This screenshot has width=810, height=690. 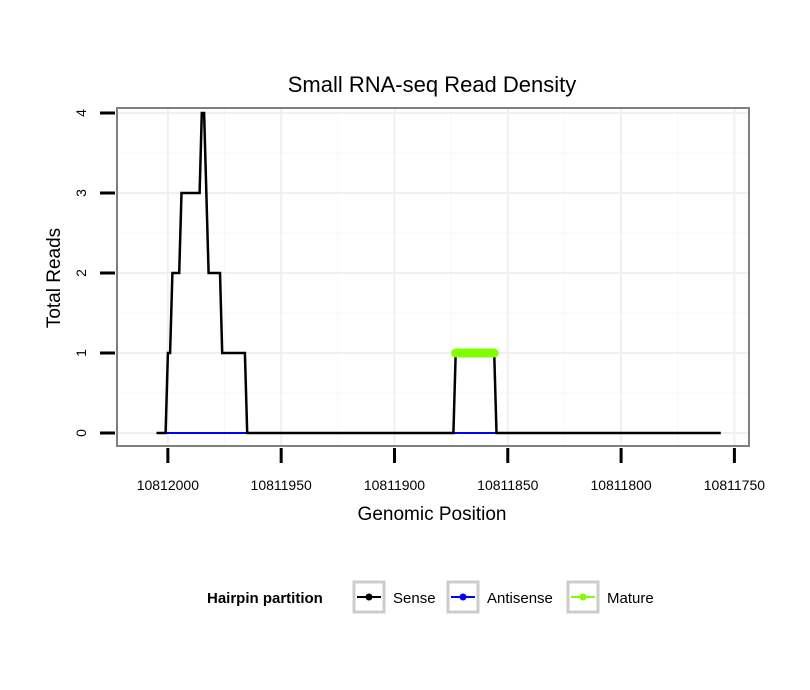 I want to click on x-tick-label: 10811950, so click(x=281, y=485).